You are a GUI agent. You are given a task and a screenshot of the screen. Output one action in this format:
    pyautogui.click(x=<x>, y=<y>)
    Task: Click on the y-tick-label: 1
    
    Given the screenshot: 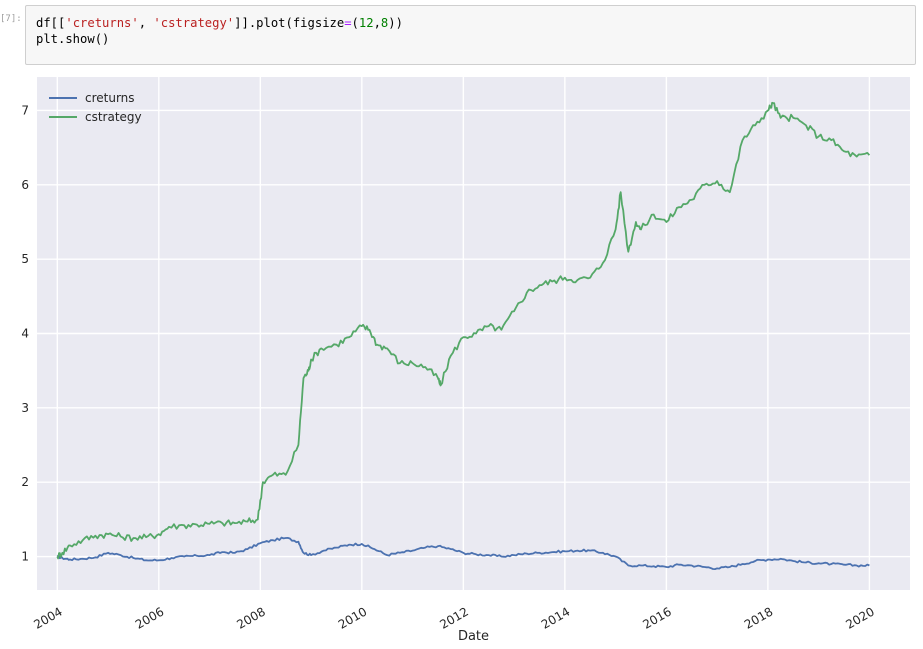 What is the action you would take?
    pyautogui.click(x=25, y=557)
    